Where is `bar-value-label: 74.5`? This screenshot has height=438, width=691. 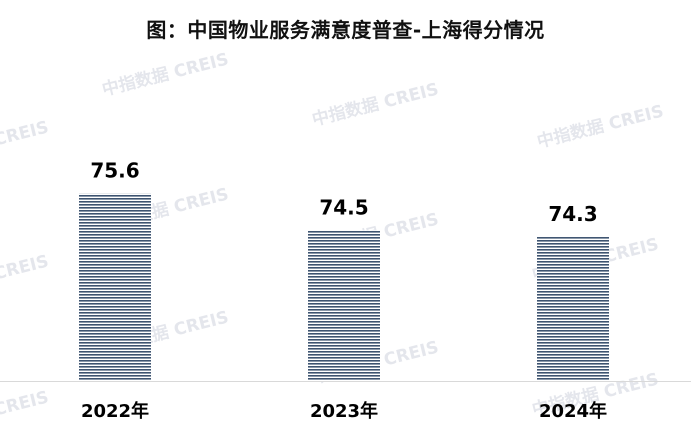 bar-value-label: 74.5 is located at coordinates (343, 207).